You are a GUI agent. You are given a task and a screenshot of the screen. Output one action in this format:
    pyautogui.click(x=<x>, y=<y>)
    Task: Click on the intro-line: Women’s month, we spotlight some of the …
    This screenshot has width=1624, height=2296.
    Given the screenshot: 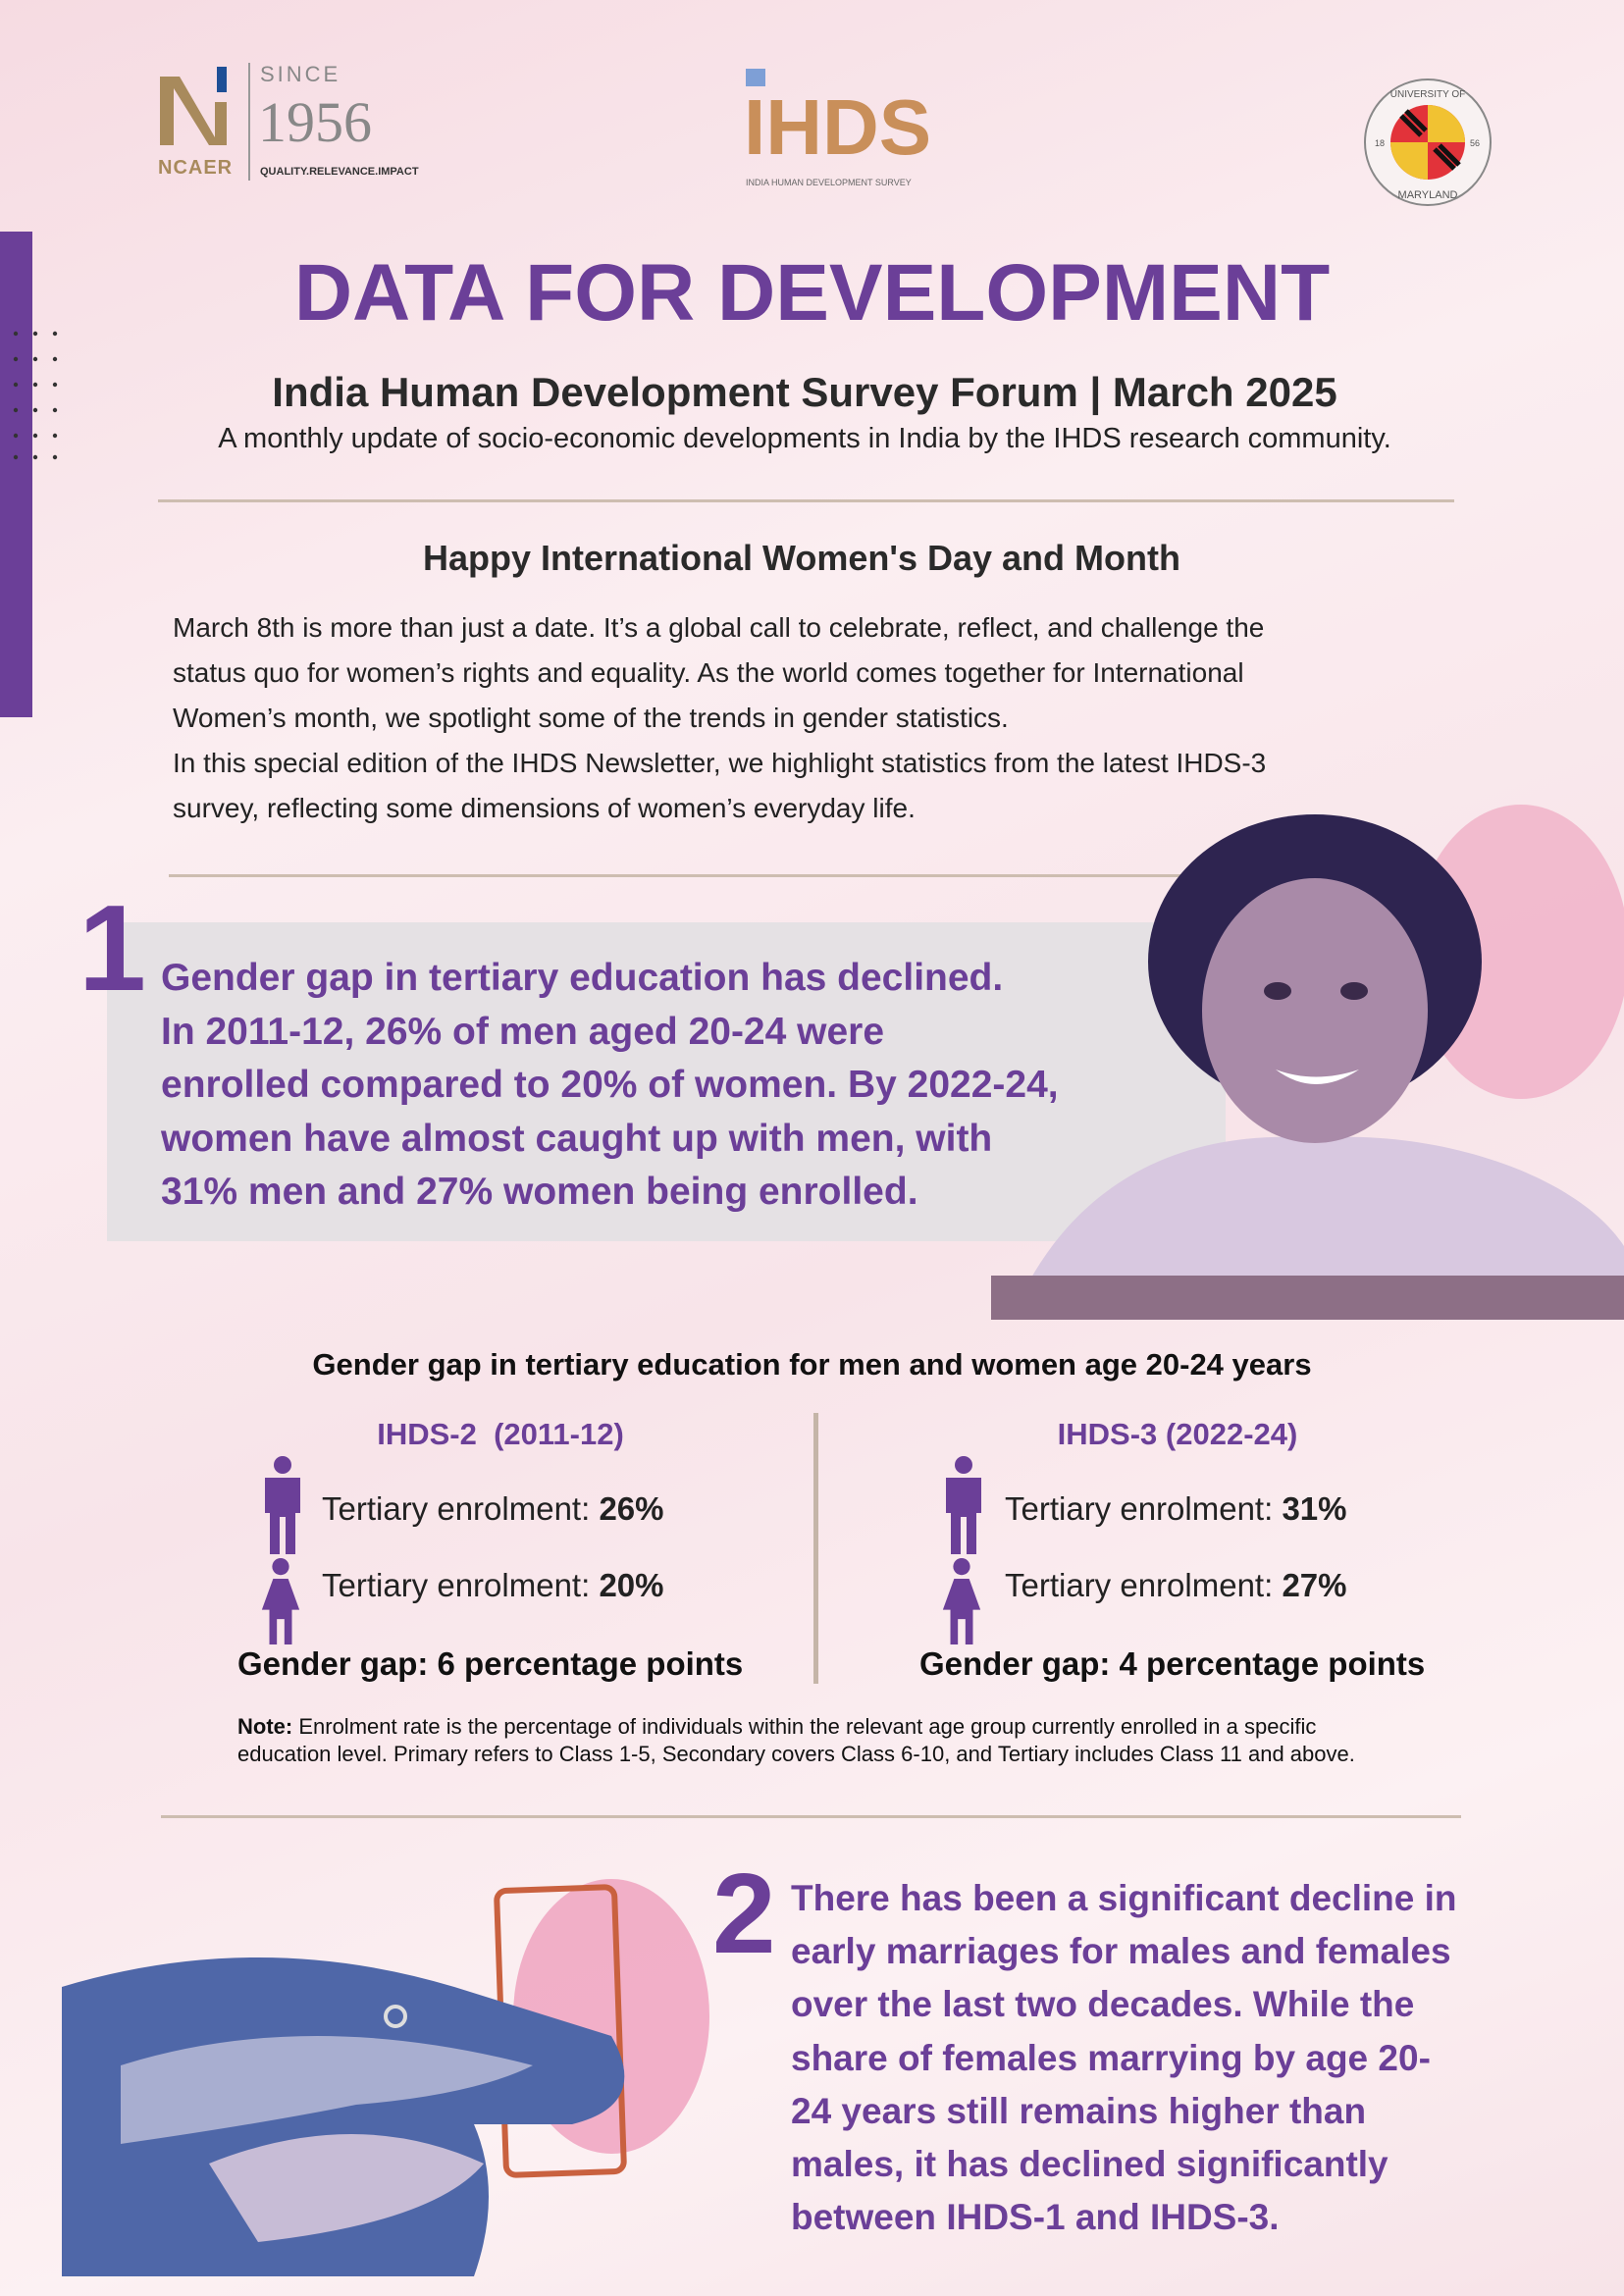 What is the action you would take?
    pyautogui.click(x=591, y=718)
    